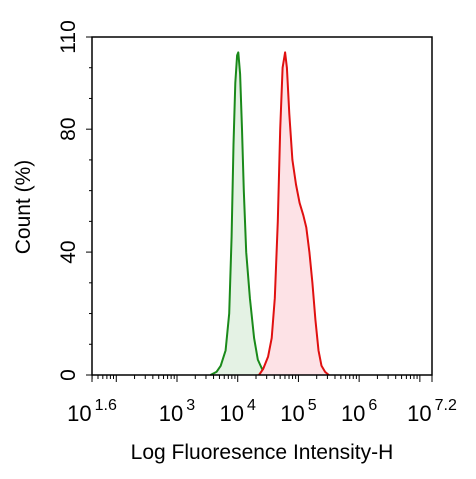  Describe the element at coordinates (68, 129) in the screenshot. I see `y-tick-label: 80` at that location.